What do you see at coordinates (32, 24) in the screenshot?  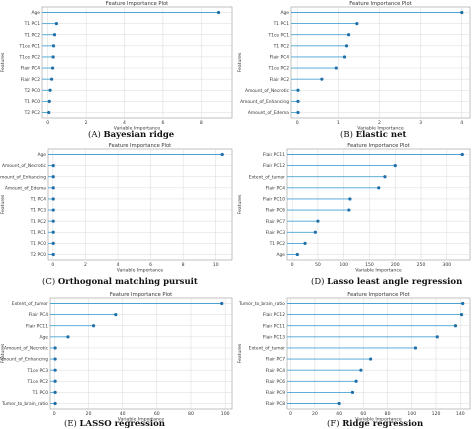 I see `y-tick-label: T1 PC1` at bounding box center [32, 24].